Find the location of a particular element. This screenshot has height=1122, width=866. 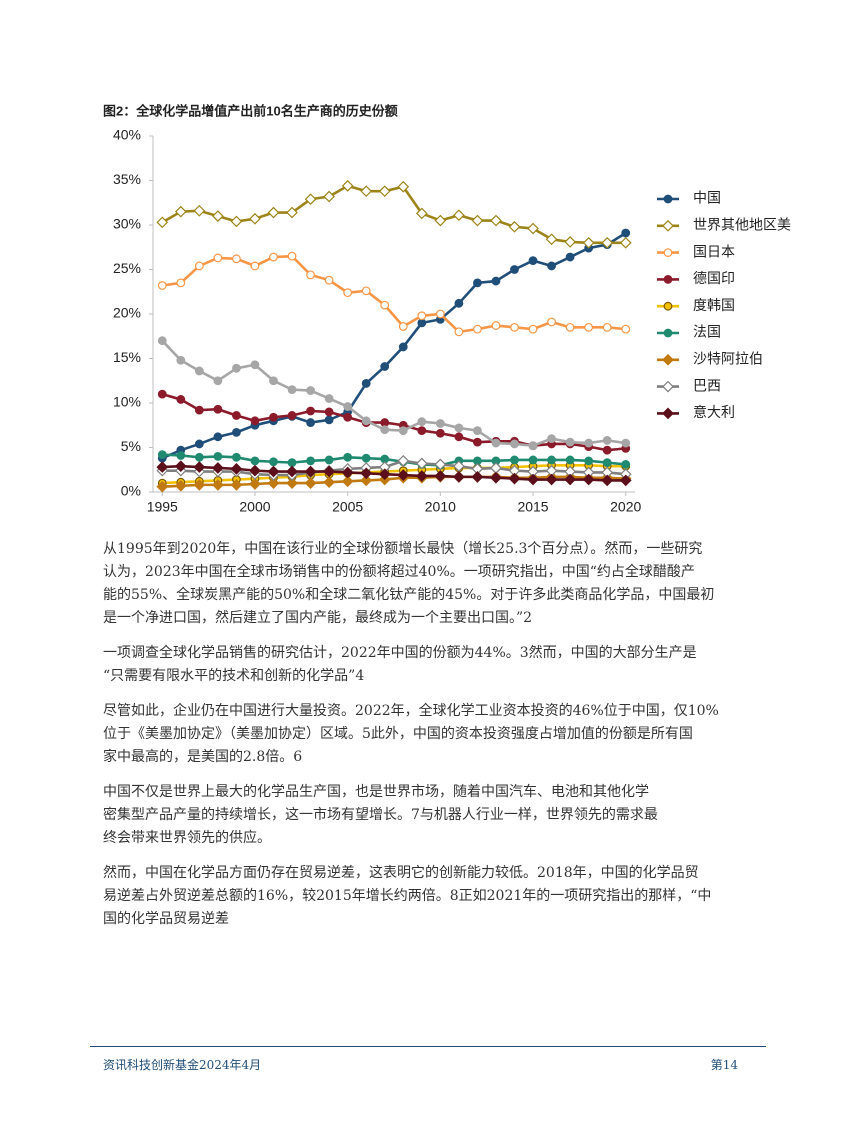

x-tick-label: 1995 is located at coordinates (162, 507).